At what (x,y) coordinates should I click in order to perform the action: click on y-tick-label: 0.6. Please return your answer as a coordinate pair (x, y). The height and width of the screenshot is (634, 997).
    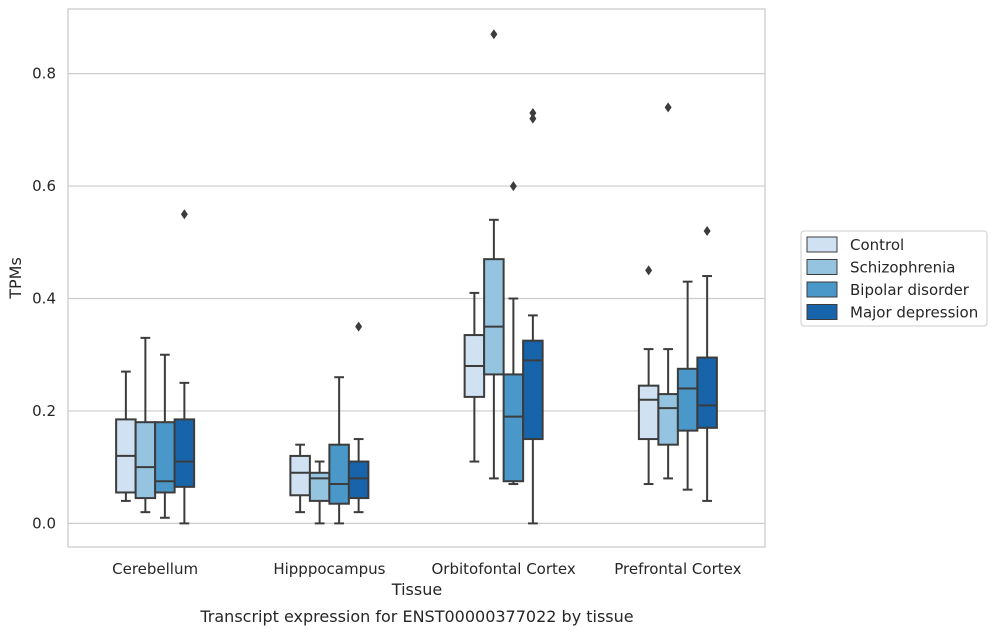
    Looking at the image, I should click on (44, 186).